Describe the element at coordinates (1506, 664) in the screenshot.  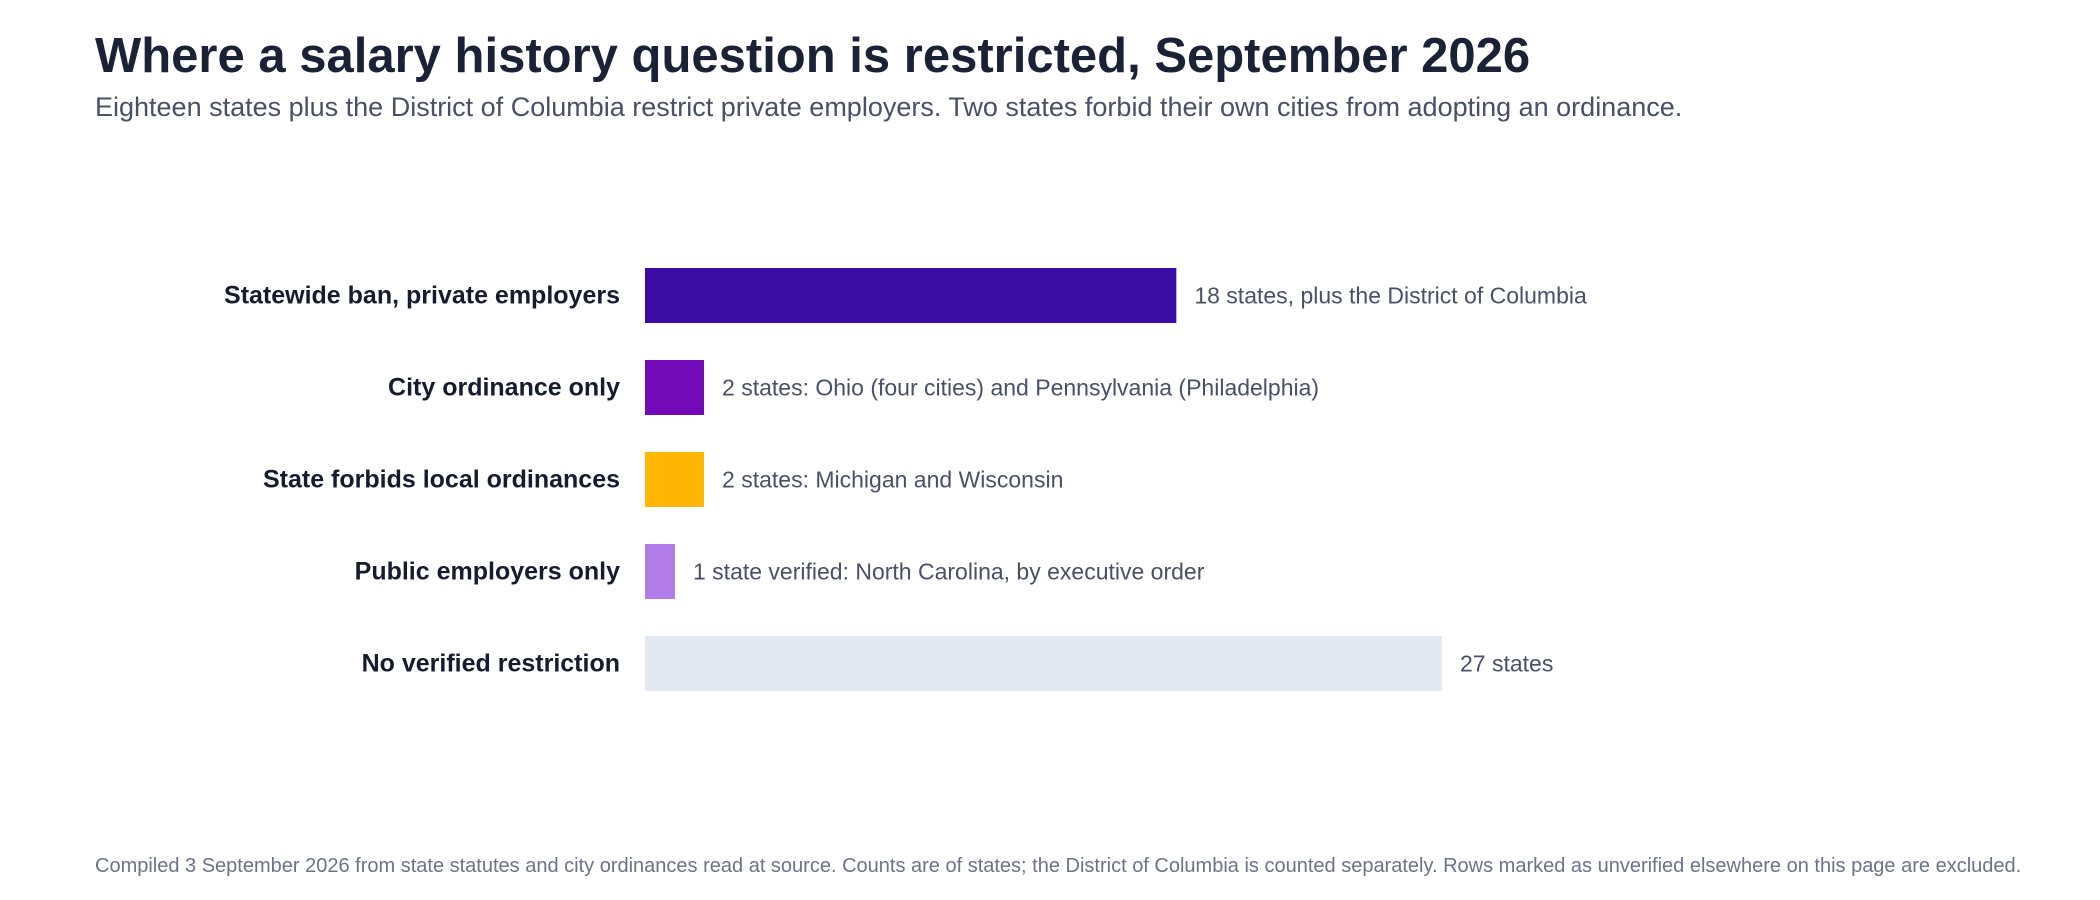
I see `value-label: 27 states` at that location.